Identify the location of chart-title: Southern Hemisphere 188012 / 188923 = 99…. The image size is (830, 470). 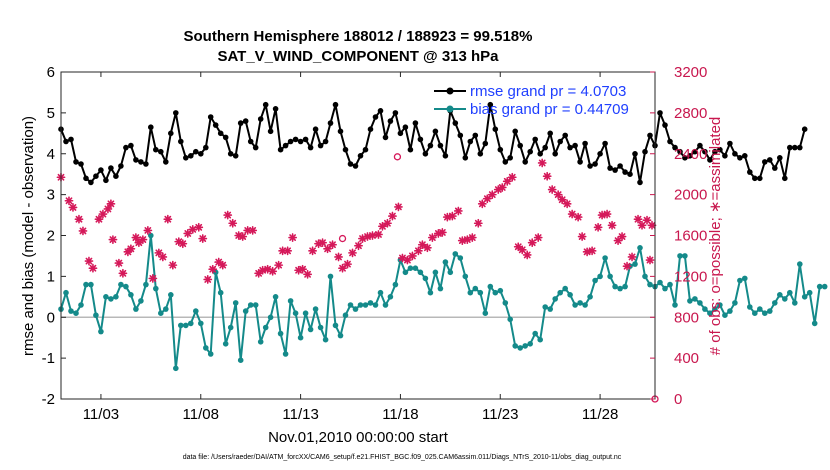
(358, 36).